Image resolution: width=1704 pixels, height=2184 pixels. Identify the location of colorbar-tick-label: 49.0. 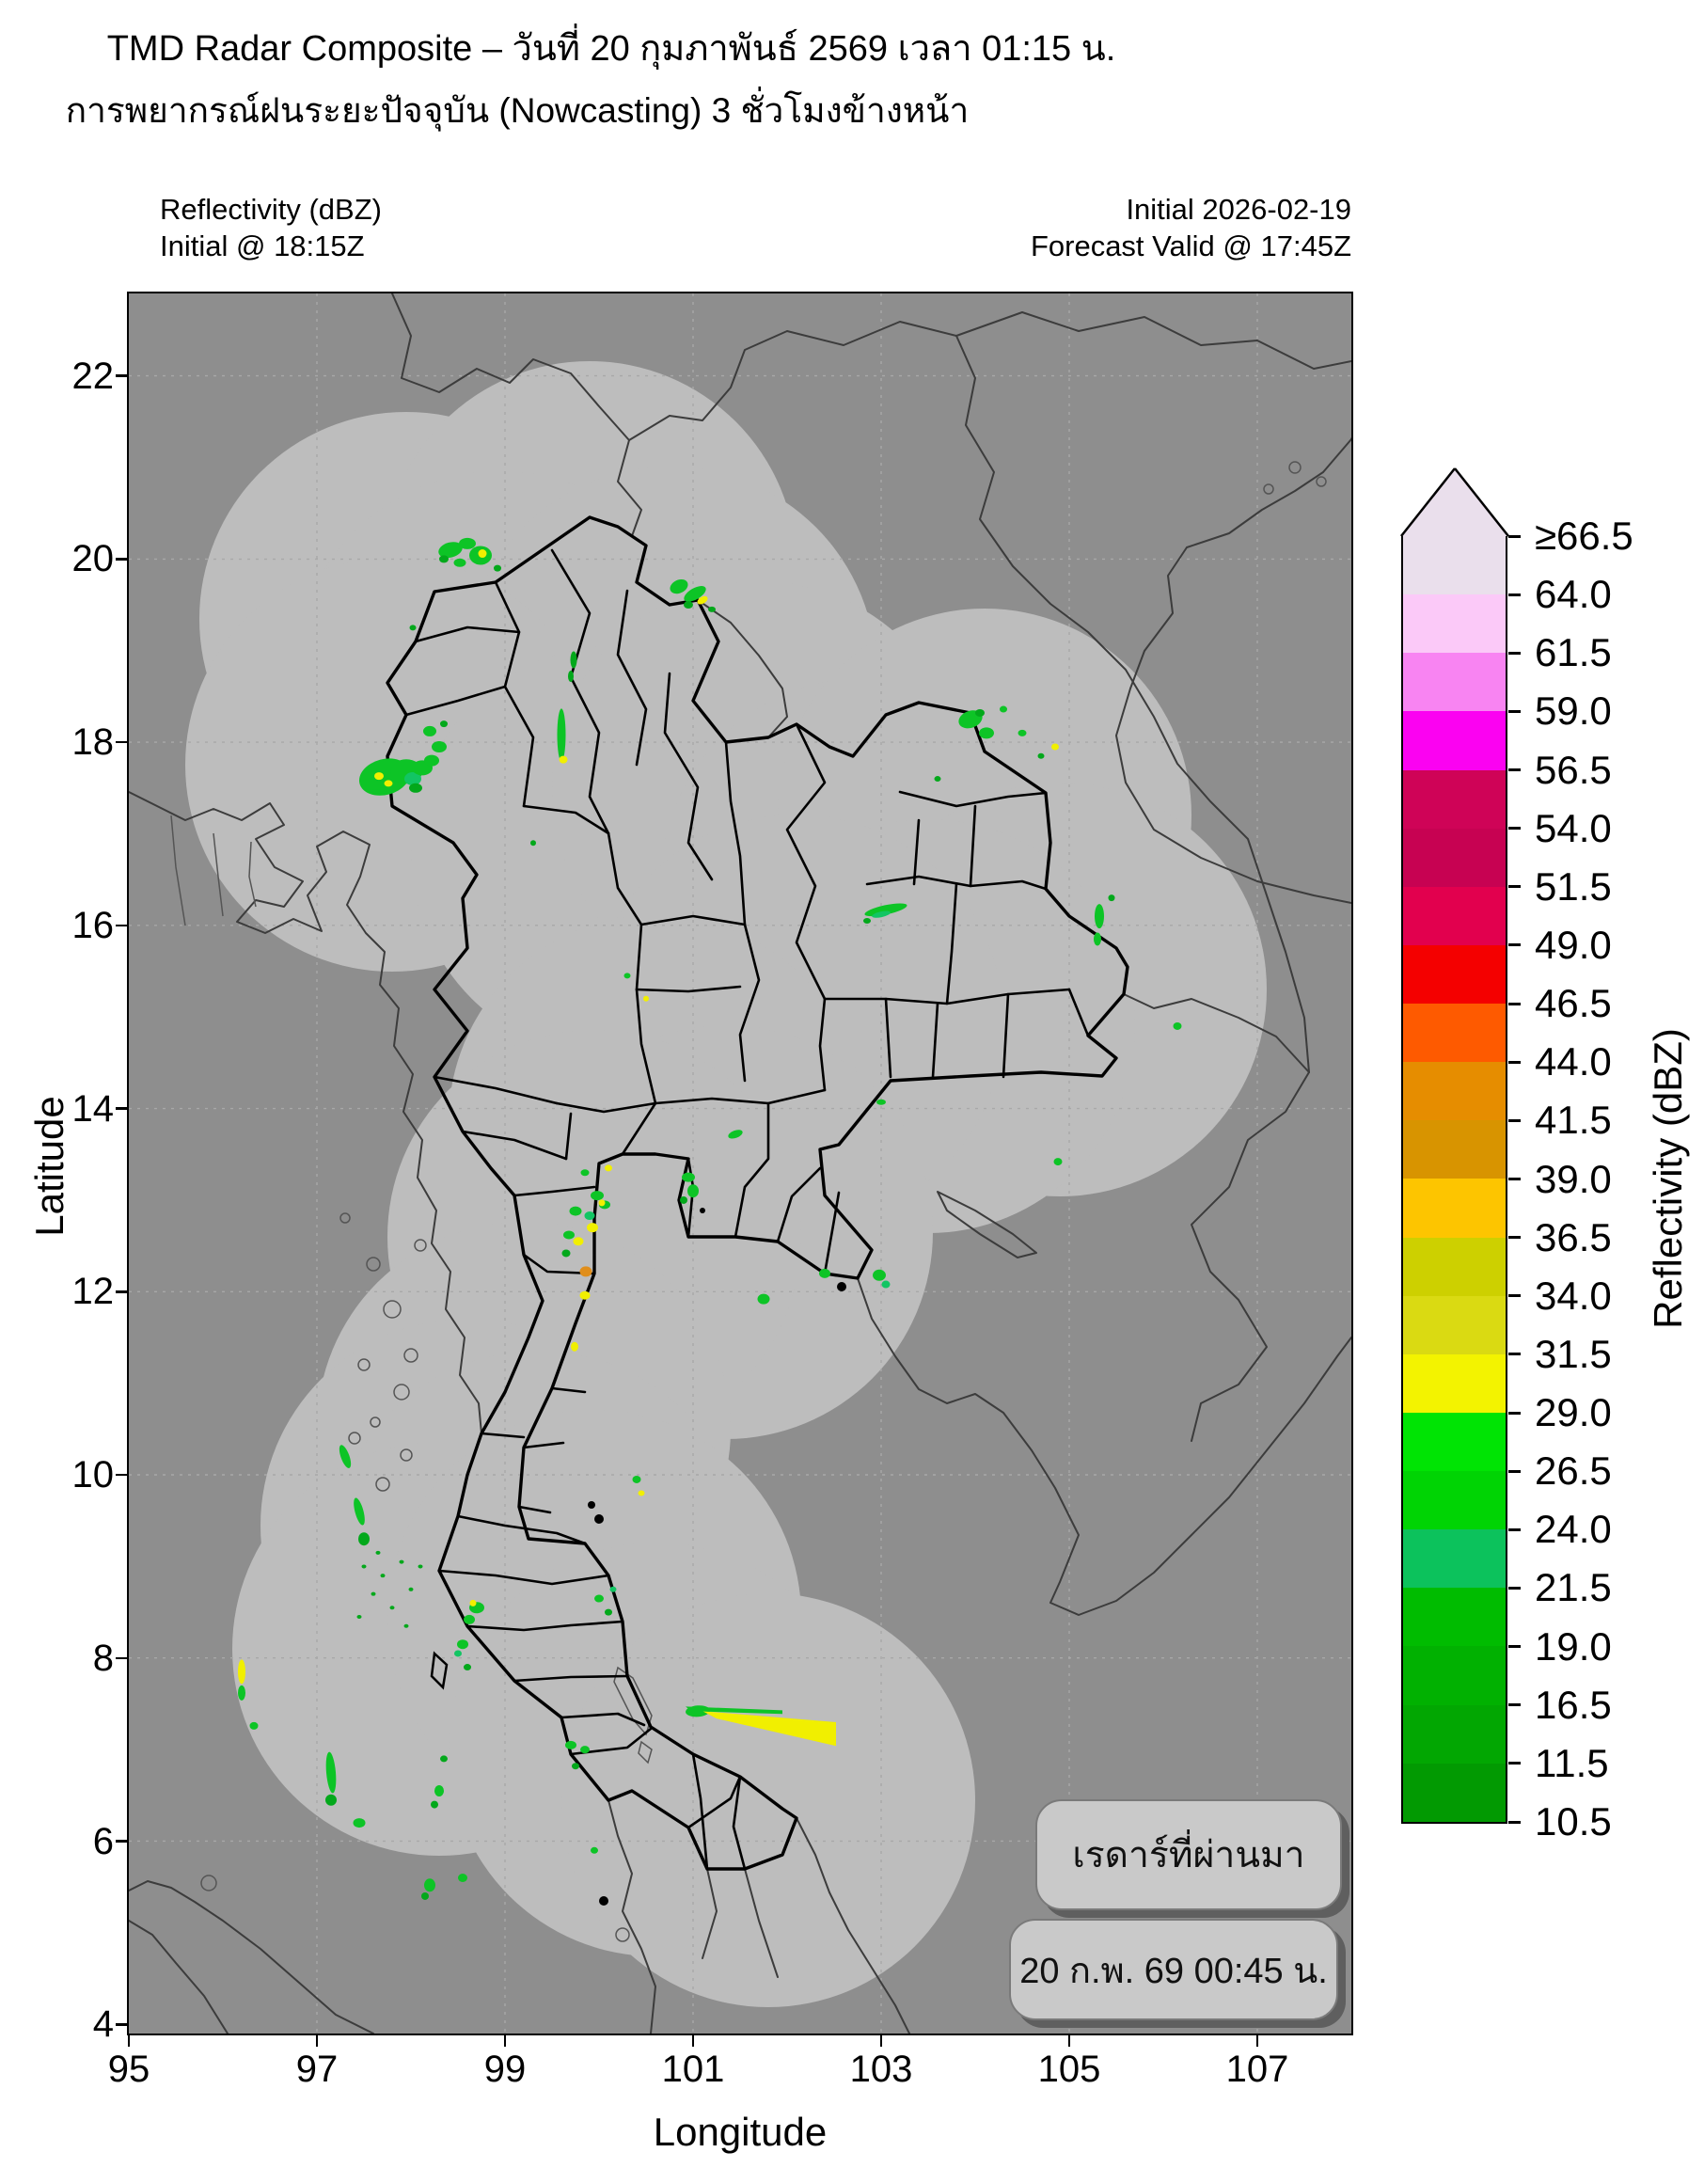
(1573, 944).